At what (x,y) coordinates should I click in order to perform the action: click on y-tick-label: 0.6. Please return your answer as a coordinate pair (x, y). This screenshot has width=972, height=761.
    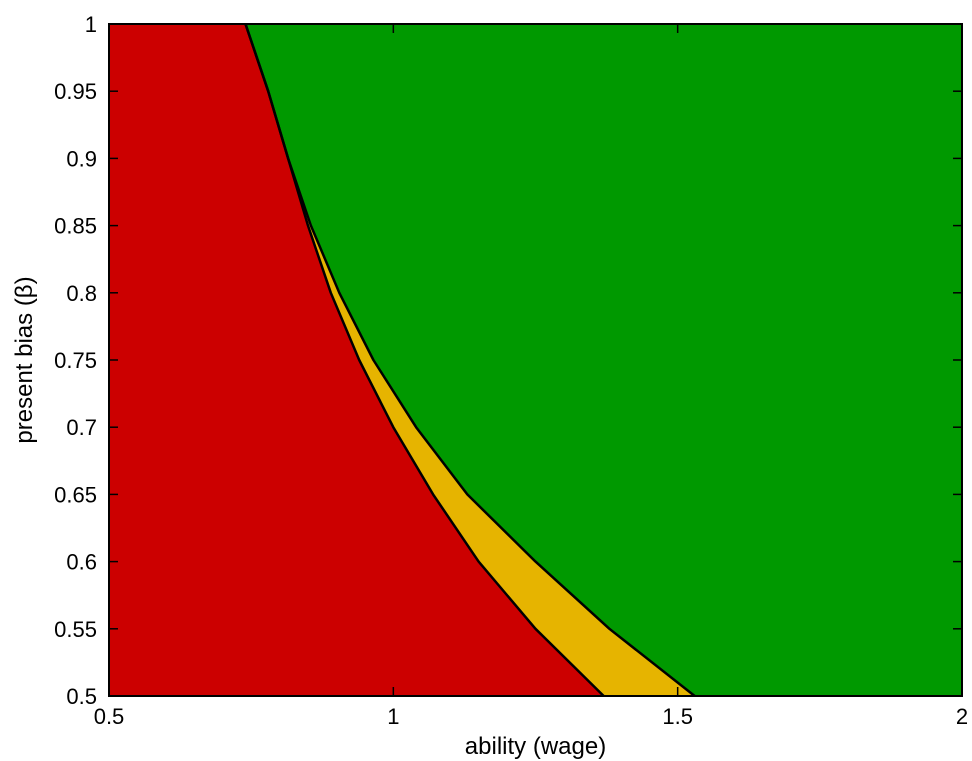
    Looking at the image, I should click on (81, 562).